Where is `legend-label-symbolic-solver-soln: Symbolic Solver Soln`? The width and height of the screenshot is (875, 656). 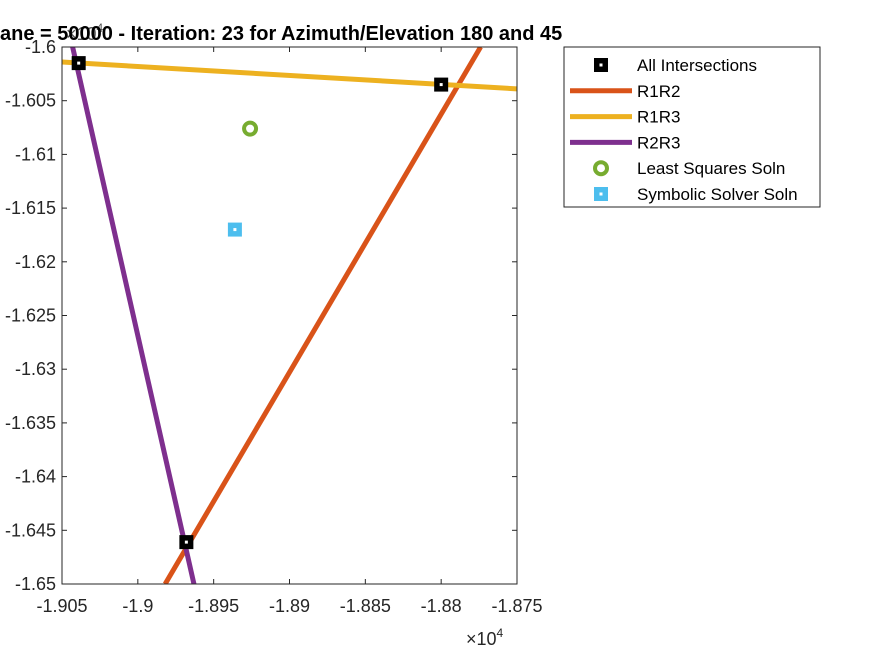 legend-label-symbolic-solver-soln: Symbolic Solver Soln is located at coordinates (717, 194).